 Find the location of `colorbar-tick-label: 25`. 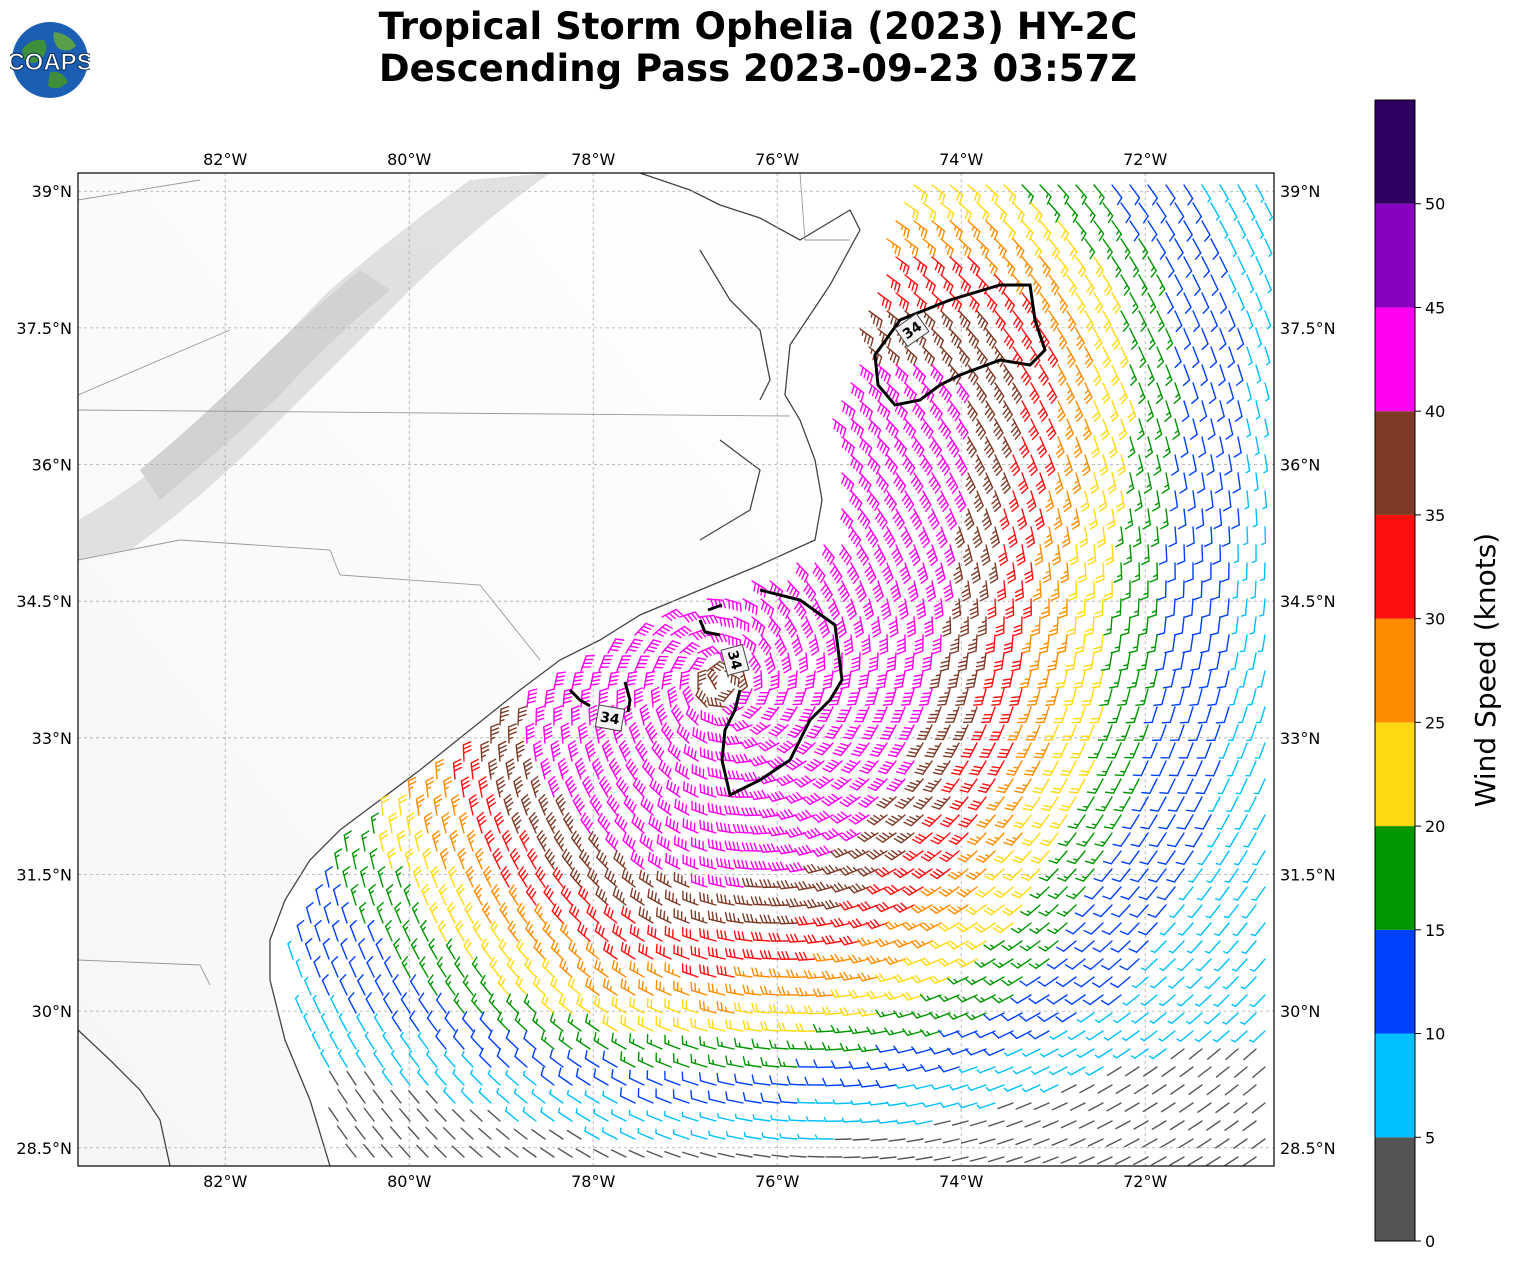

colorbar-tick-label: 25 is located at coordinates (1435, 722).